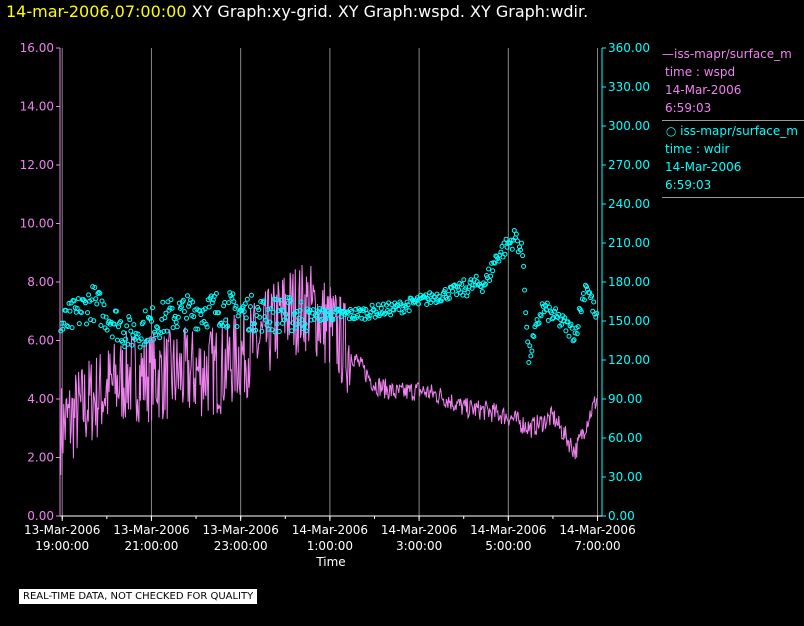 The height and width of the screenshot is (626, 804). I want to click on x-tick-label: 14-Mar-2006, so click(597, 530).